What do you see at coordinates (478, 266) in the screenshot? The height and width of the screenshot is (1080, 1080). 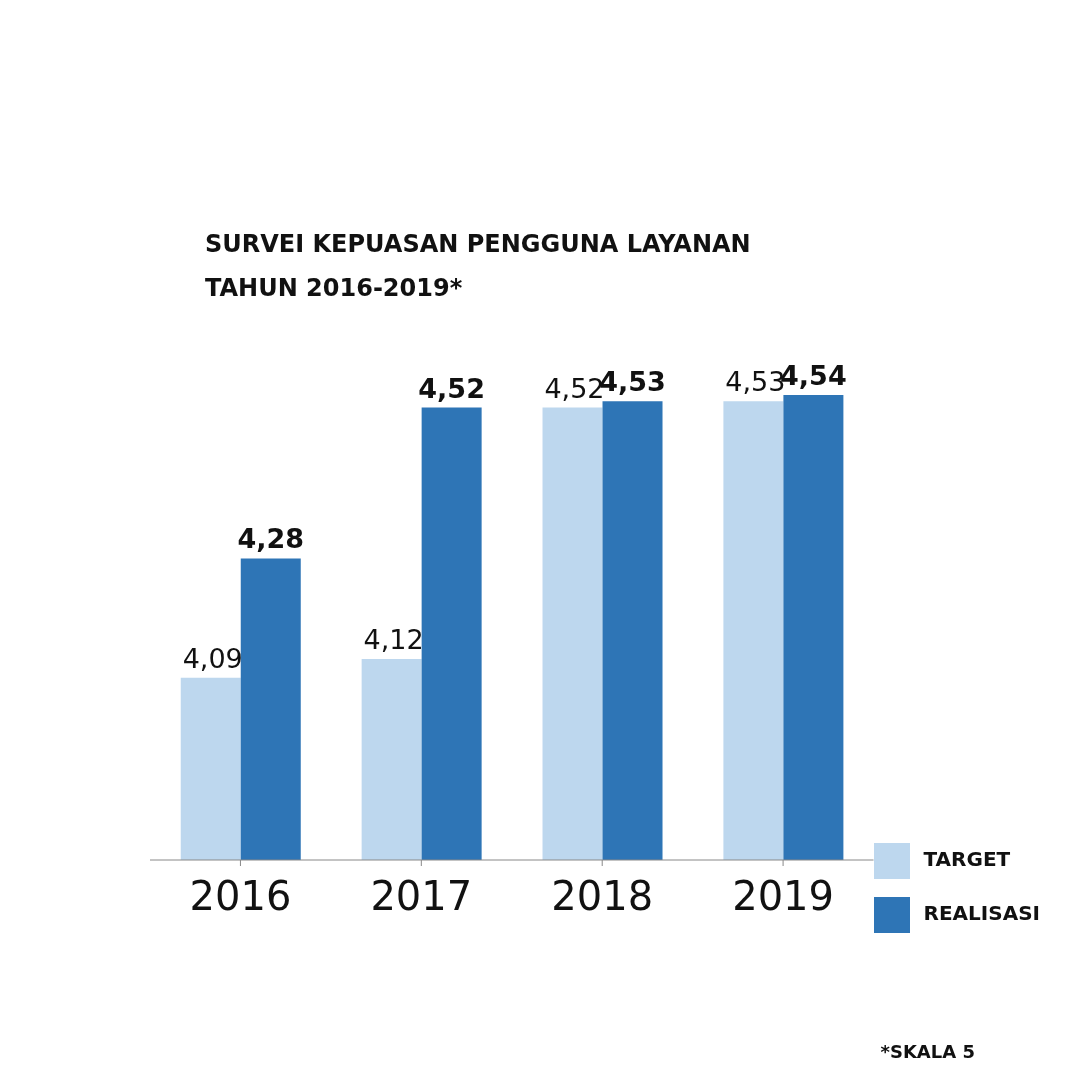 I see `chart-title: SURVEI KEPUASAN PENGGUNA LAYANAN TAHUN 2016-2019*` at bounding box center [478, 266].